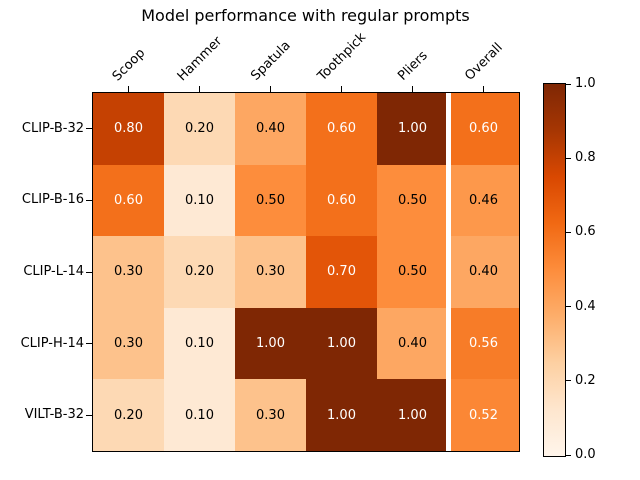 This screenshot has width=640, height=480. Describe the element at coordinates (448, 272) in the screenshot. I see `column-separator` at that location.